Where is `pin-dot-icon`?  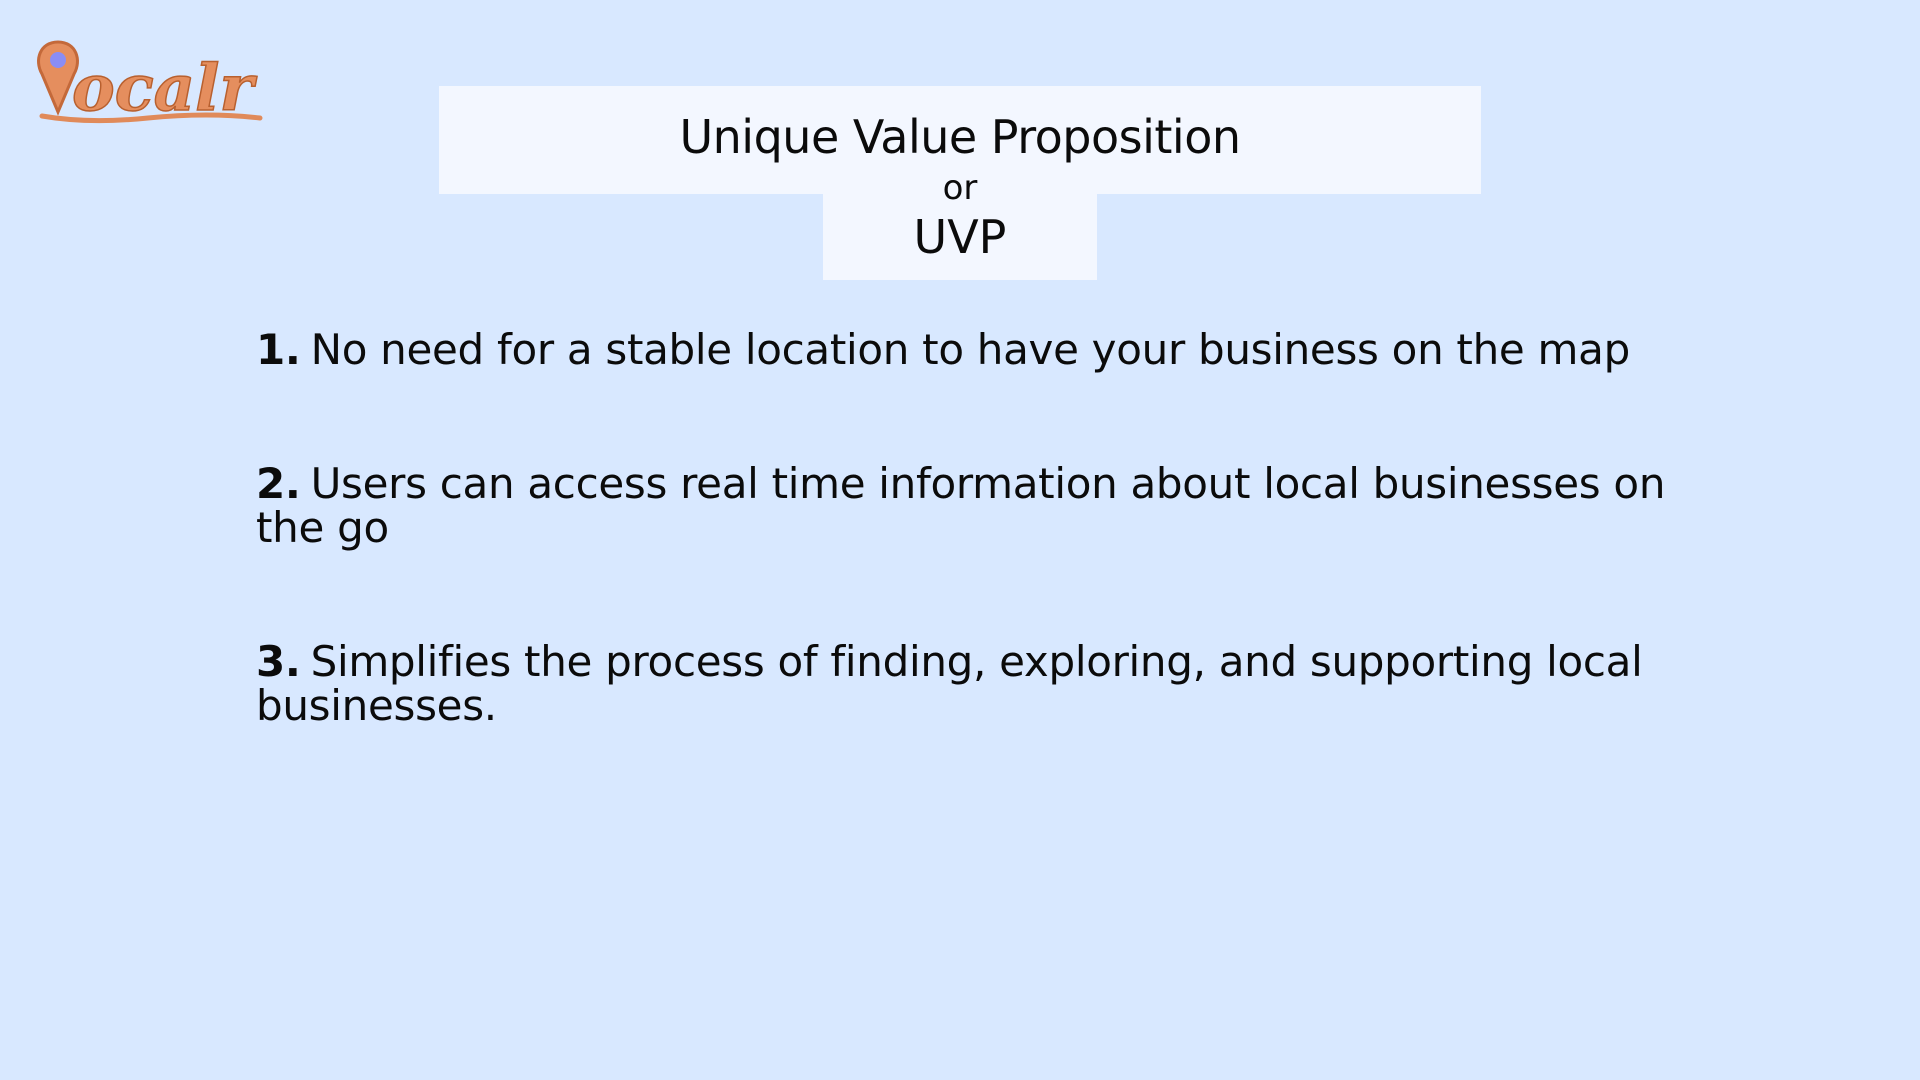
pin-dot-icon is located at coordinates (58, 60).